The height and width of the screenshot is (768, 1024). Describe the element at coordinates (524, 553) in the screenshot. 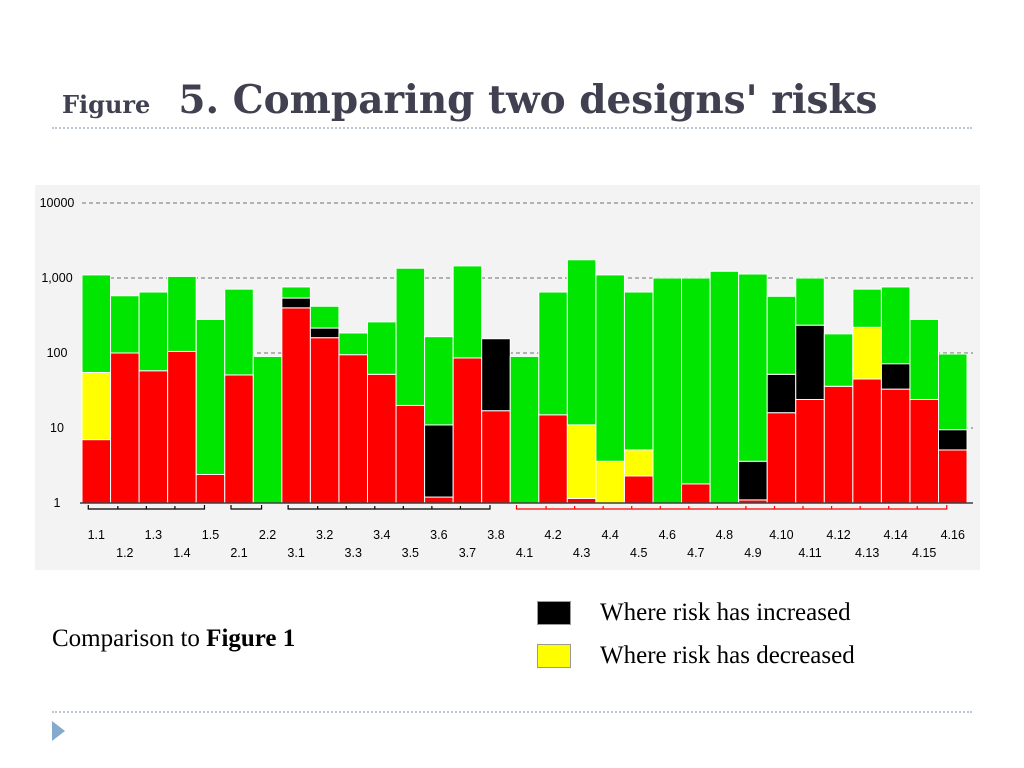

I see `x-tick-label: 4.1` at that location.